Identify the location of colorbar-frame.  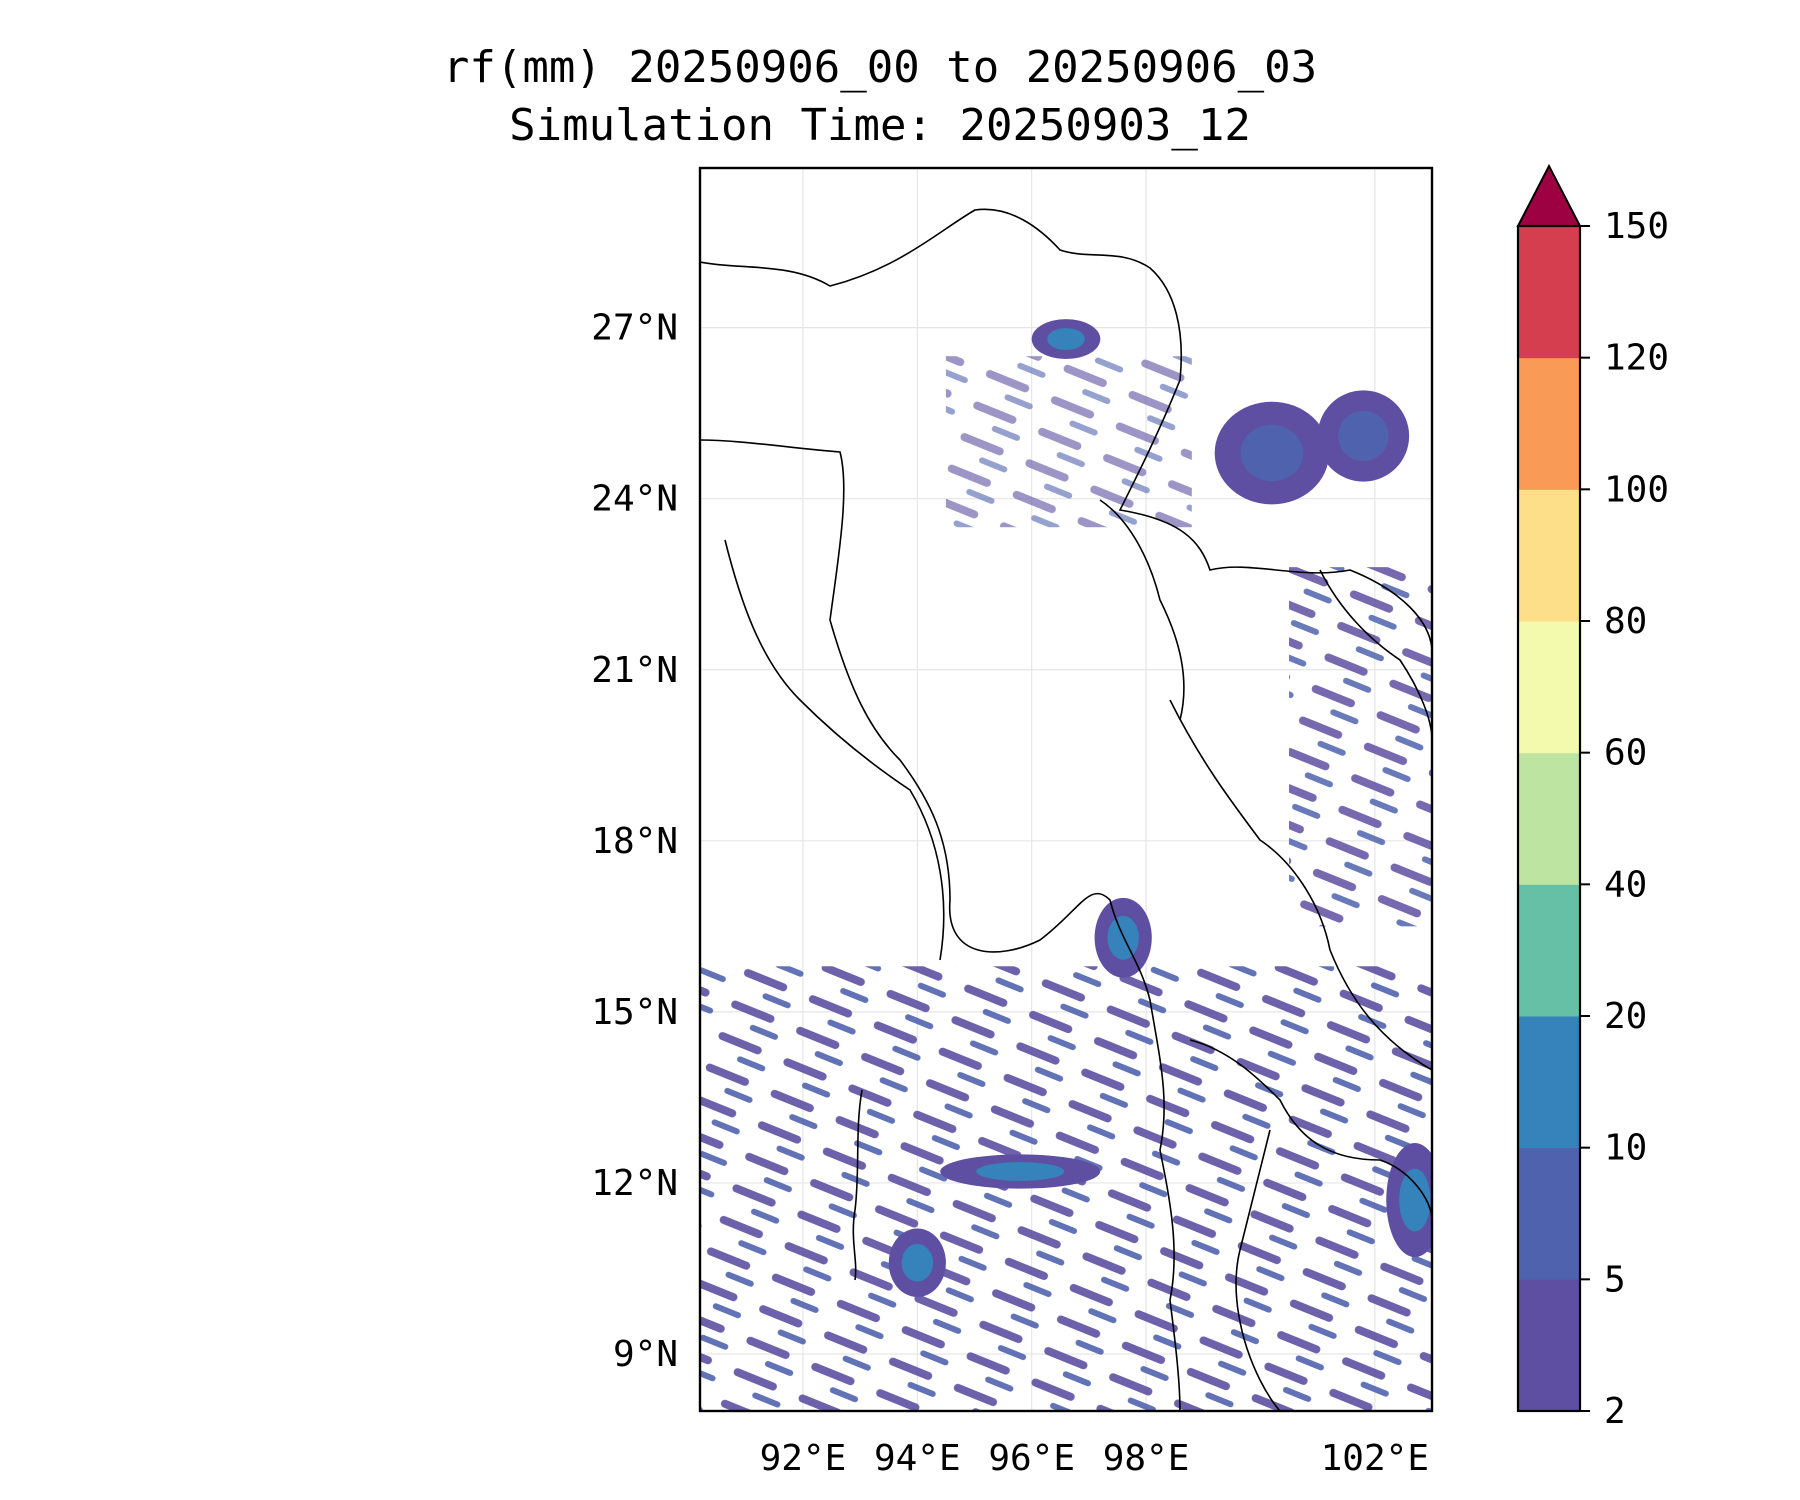
(1549, 818).